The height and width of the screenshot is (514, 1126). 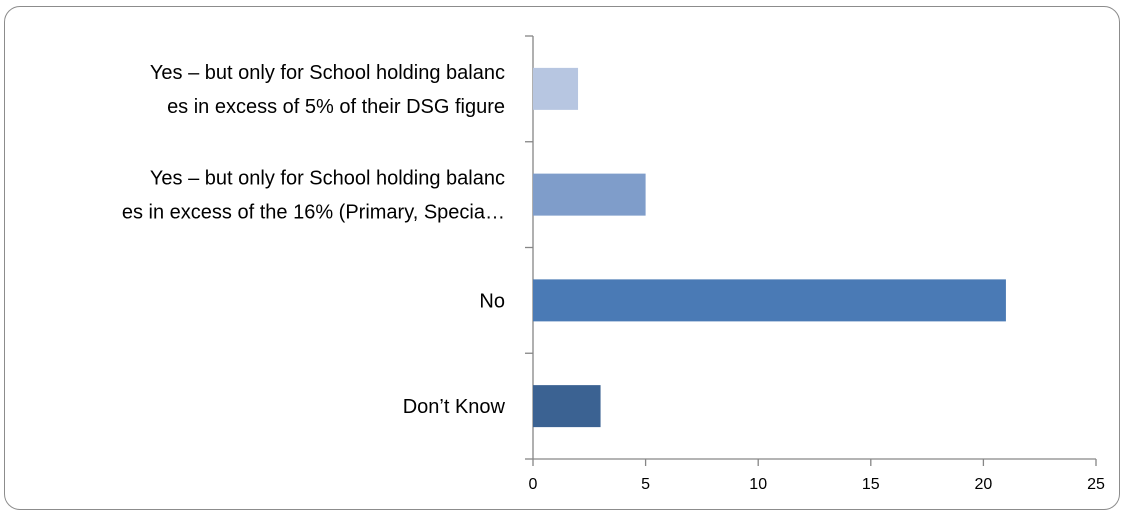 I want to click on category-label: es in excess of 5% of their DSG figure, so click(x=336, y=107).